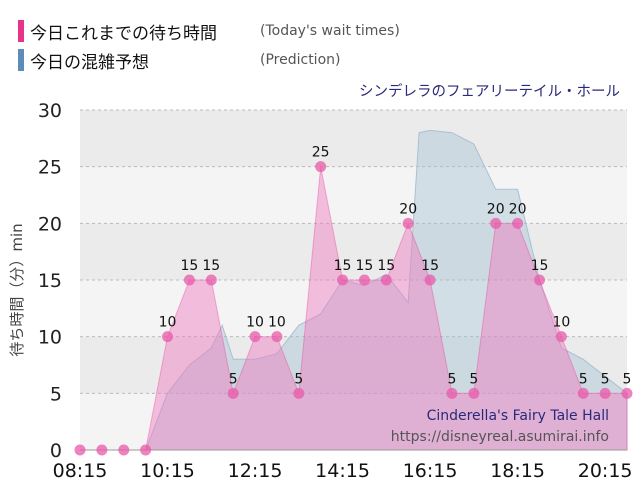 This screenshot has width=640, height=500. What do you see at coordinates (21, 31) in the screenshot?
I see `legend-actual-swatch` at bounding box center [21, 31].